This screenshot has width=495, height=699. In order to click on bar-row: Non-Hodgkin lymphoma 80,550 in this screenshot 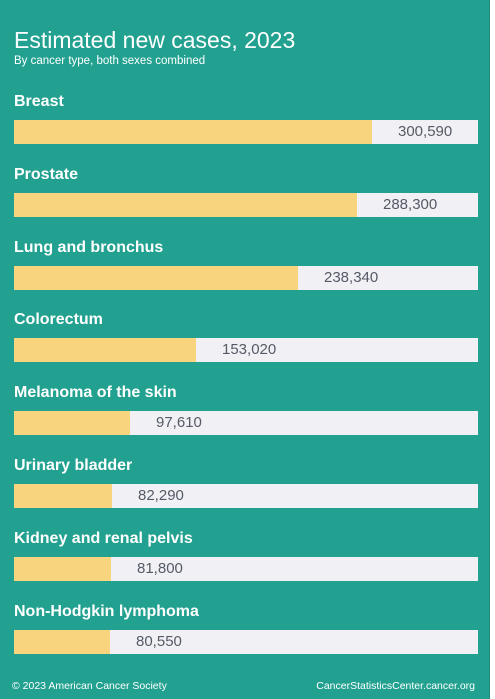, I will do `click(246, 631)`.